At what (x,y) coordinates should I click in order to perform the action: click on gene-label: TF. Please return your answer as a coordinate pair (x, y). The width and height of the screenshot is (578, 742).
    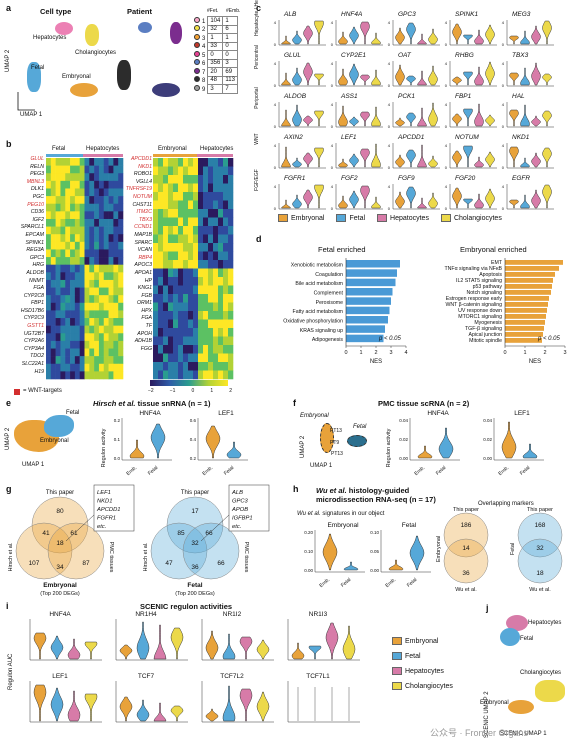
    Looking at the image, I should click on (148, 326).